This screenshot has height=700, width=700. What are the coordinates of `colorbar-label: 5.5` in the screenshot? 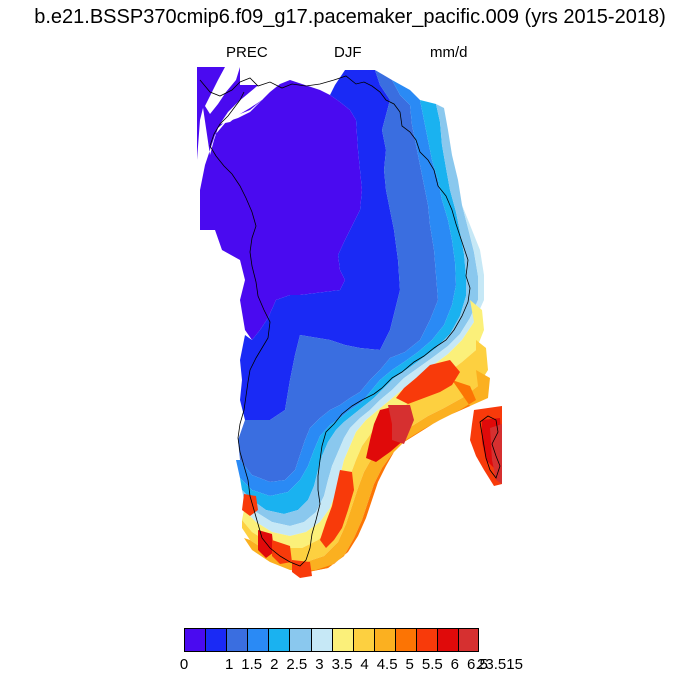 It's located at (432, 664).